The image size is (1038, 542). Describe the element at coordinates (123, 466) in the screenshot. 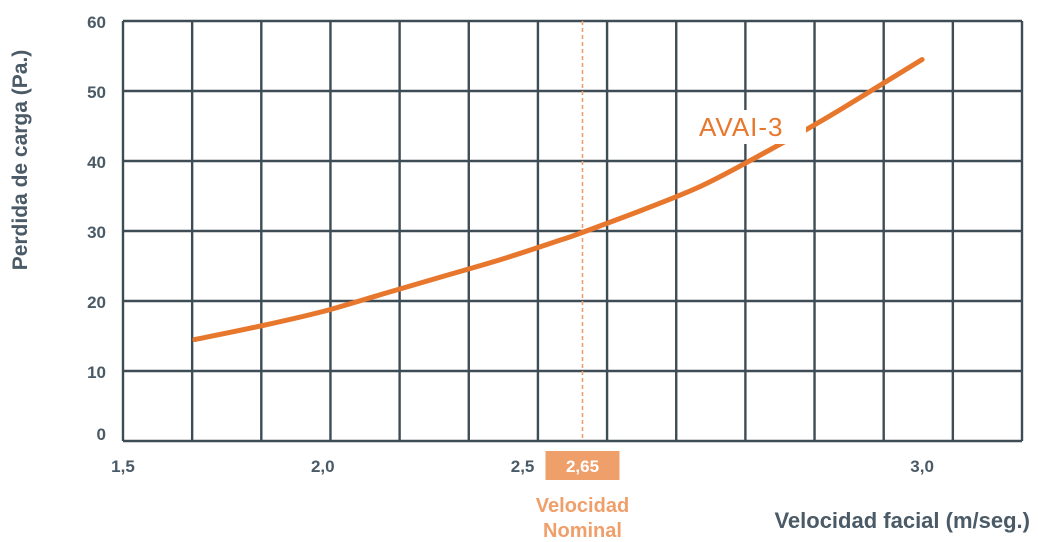

I see `x-tick-label: 1,5` at that location.